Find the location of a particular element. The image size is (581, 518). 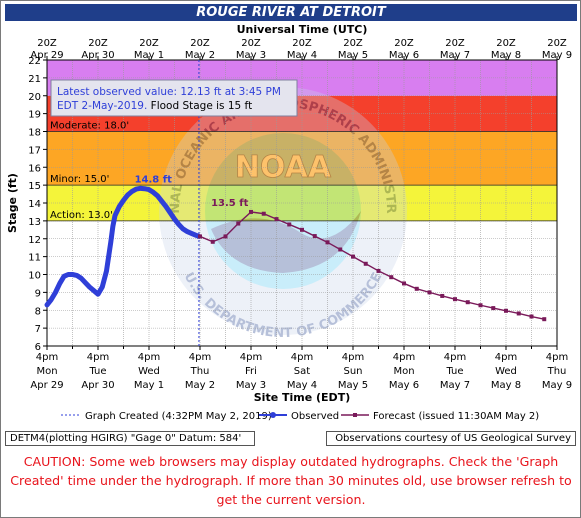

chart-title: ROUGE RIVER AT DETROIT is located at coordinates (291, 12).